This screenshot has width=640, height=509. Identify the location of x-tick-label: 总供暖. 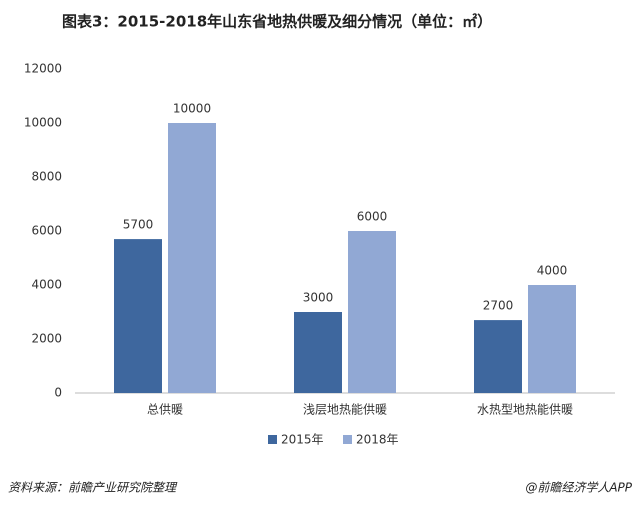
(165, 410).